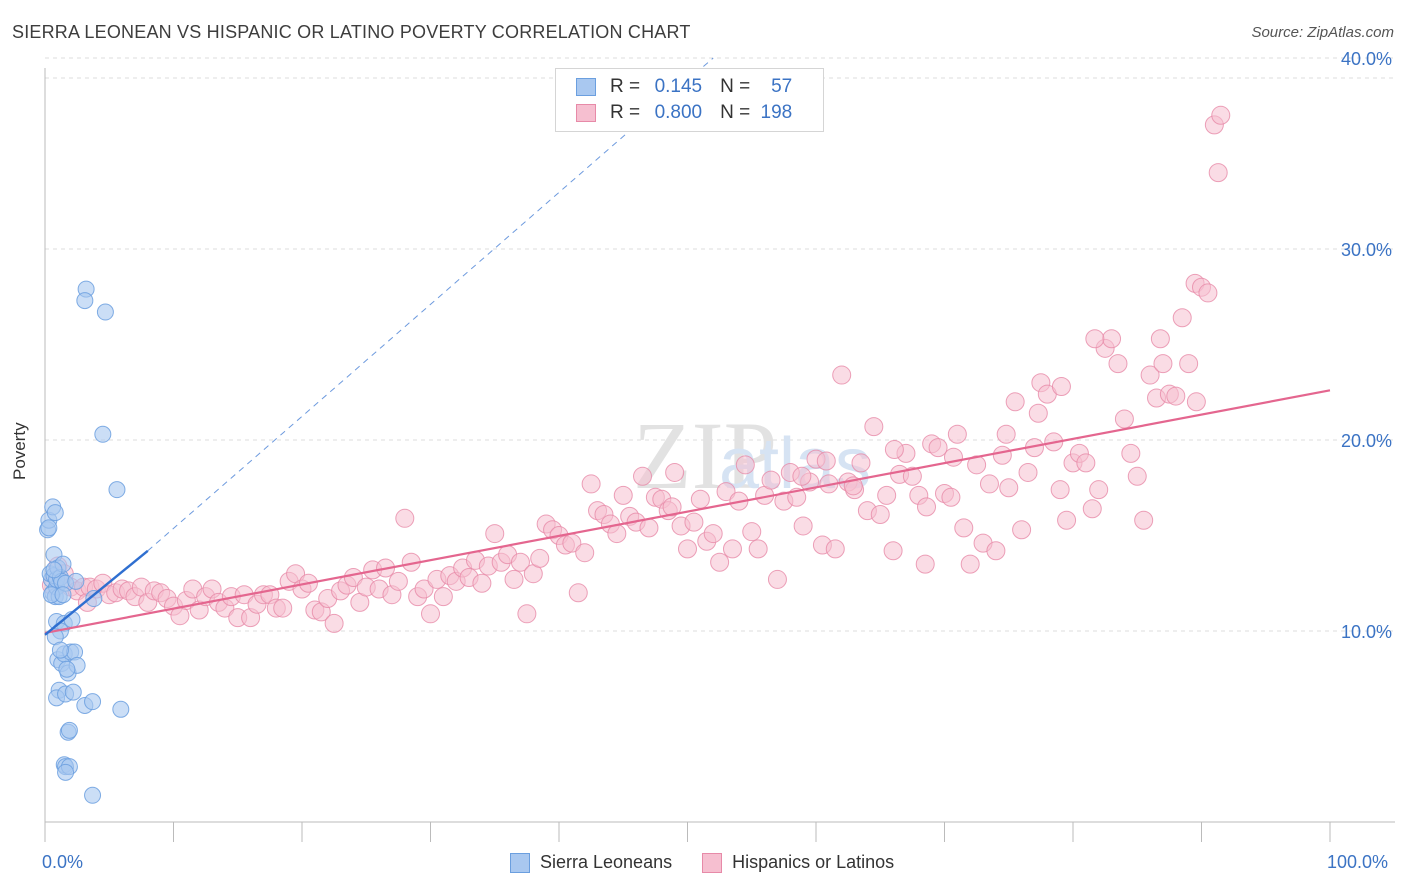 The height and width of the screenshot is (892, 1406). I want to click on legend-swatch-pink, so click(712, 862).